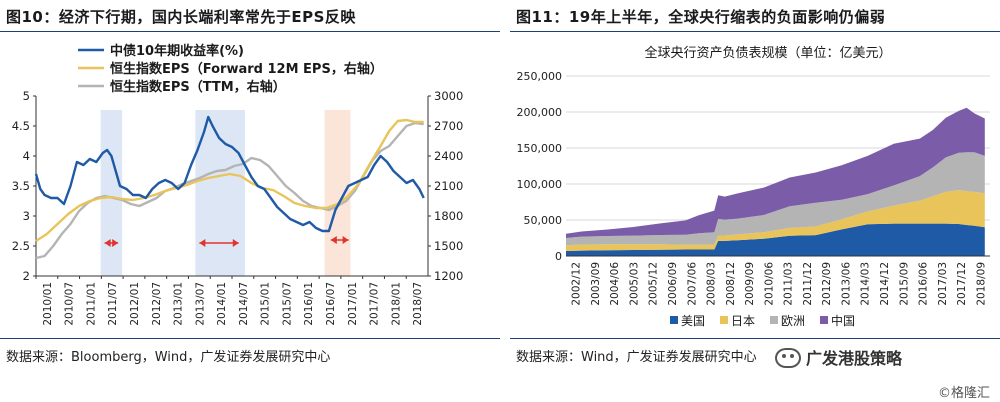  Describe the element at coordinates (596, 284) in the screenshot. I see `x-tick-label: 2003/09` at that location.